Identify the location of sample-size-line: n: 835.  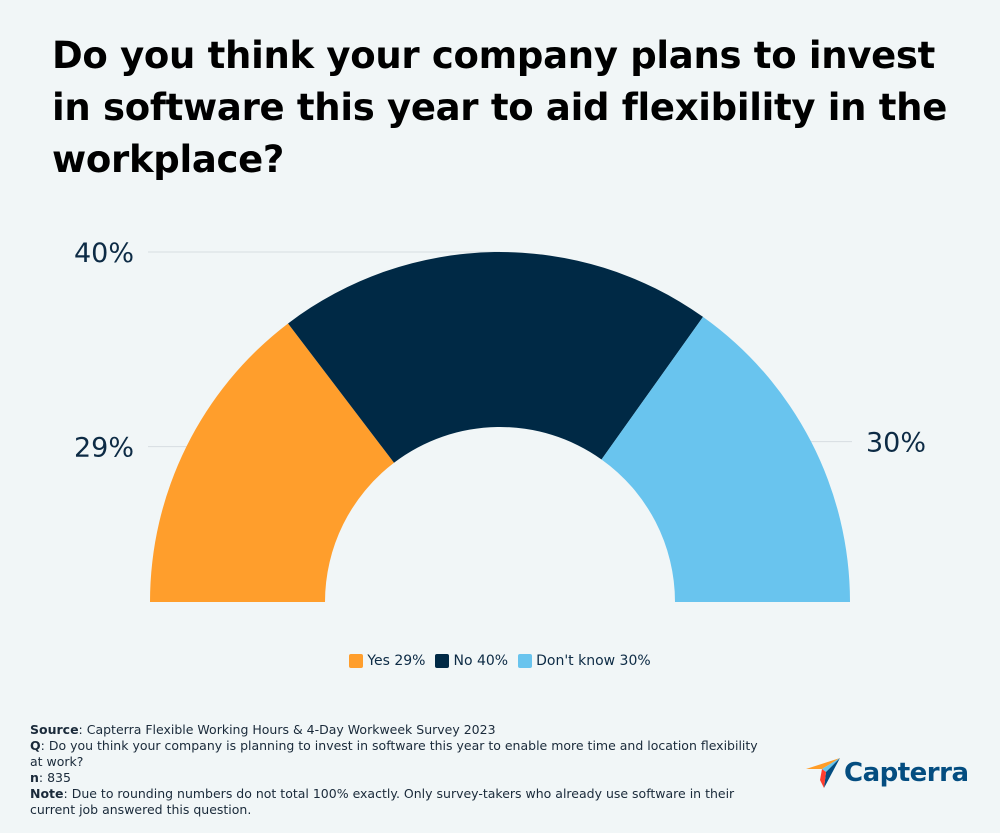
(400, 778).